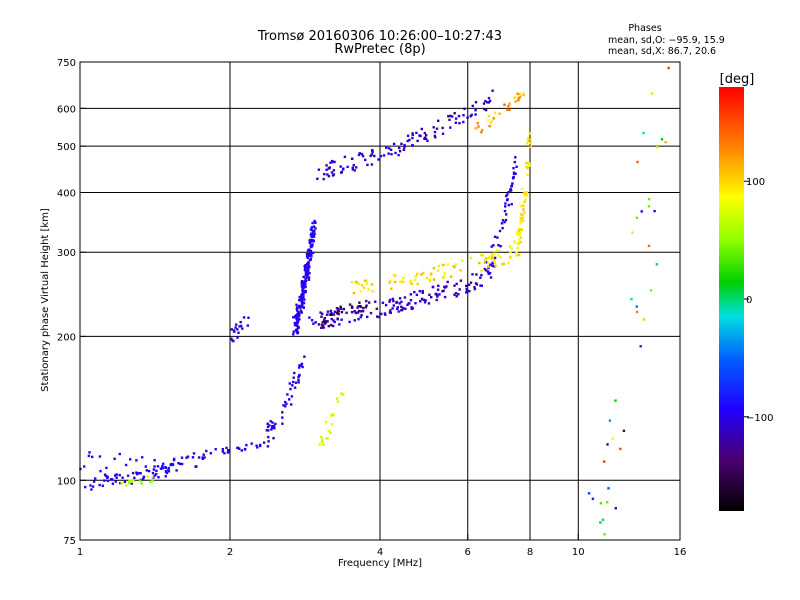 The image size is (800, 600). I want to click on y-tick-label: 100, so click(66, 481).